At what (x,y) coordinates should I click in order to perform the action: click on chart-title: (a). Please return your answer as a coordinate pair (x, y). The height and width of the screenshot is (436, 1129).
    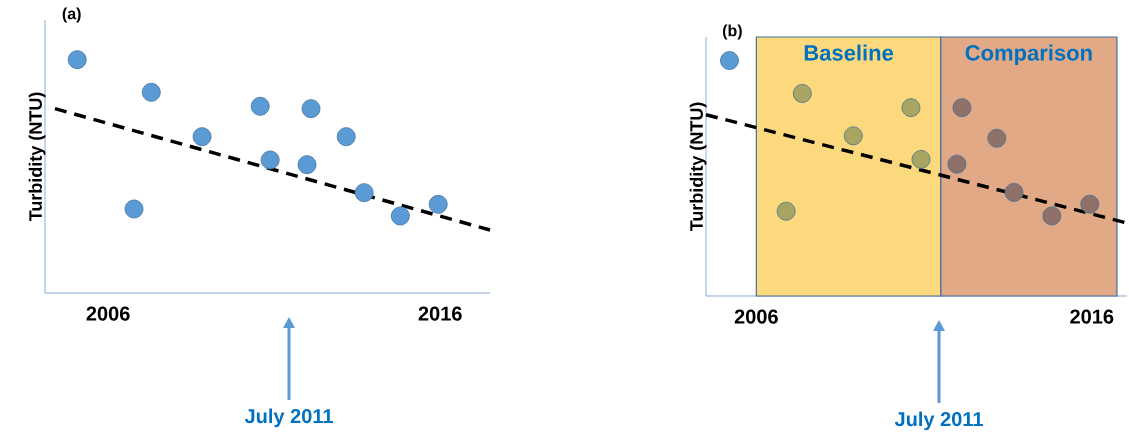
    Looking at the image, I should click on (71, 15).